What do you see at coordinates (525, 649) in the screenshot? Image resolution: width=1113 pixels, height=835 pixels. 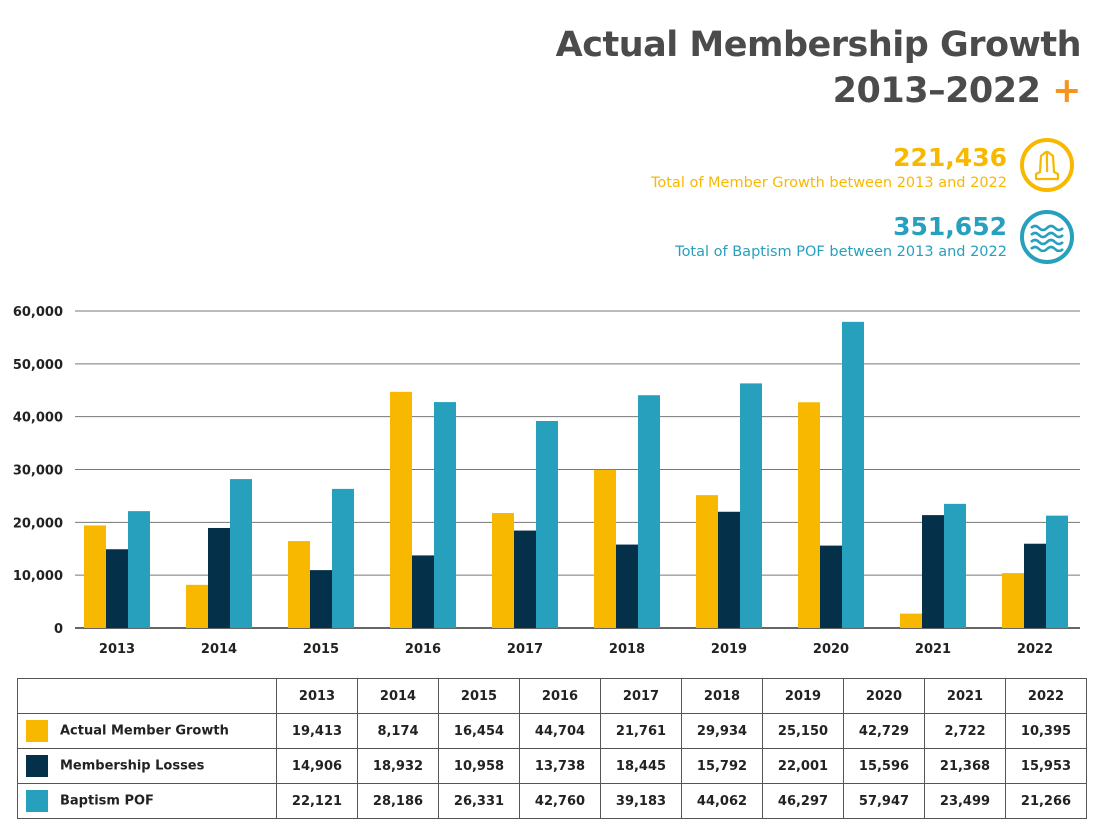 I see `x-tick-label: 2017` at bounding box center [525, 649].